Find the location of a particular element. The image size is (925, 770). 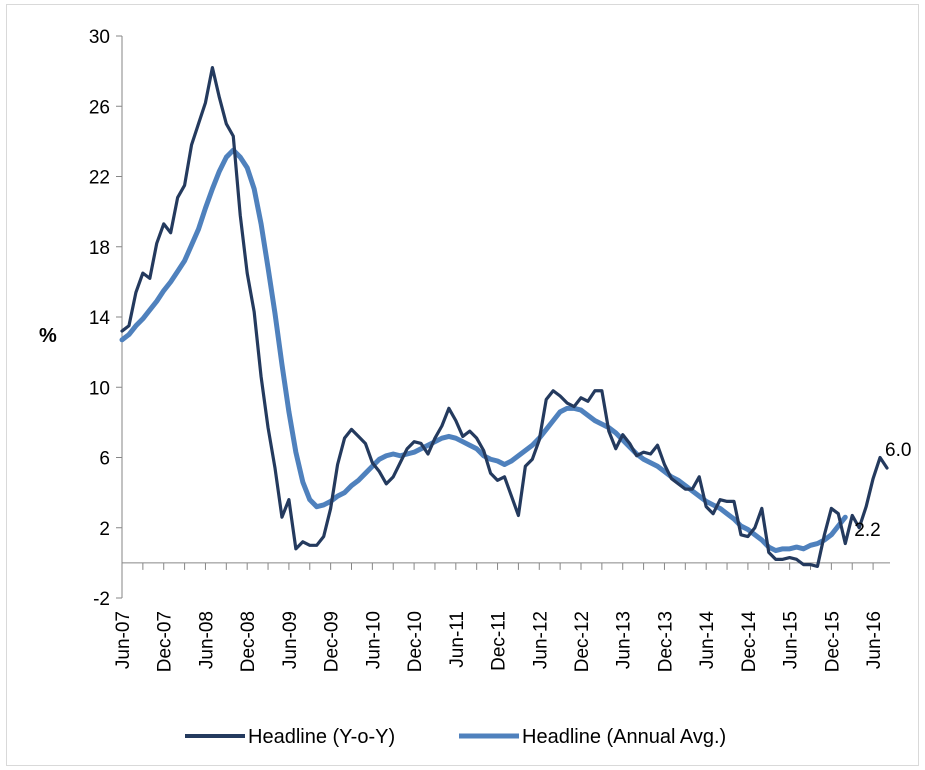

y-axis-label: % is located at coordinates (48, 336).